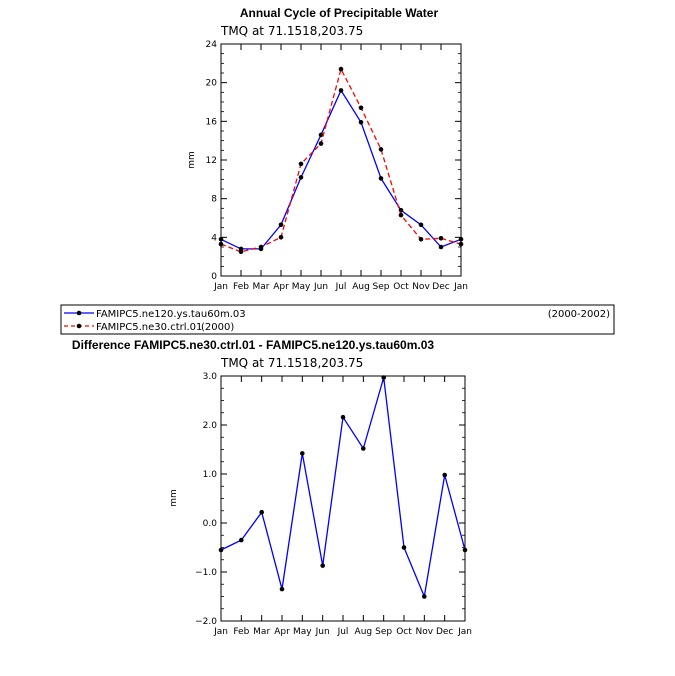 This screenshot has width=675, height=676. What do you see at coordinates (149, 327) in the screenshot?
I see `legend-label-ne30: FAMIPC5.ne30.ctrl.01` at bounding box center [149, 327].